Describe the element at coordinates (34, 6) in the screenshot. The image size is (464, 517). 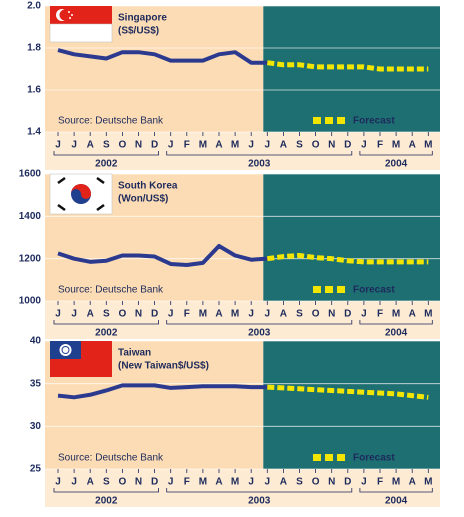
I see `y-tick-label: 2.0` at that location.